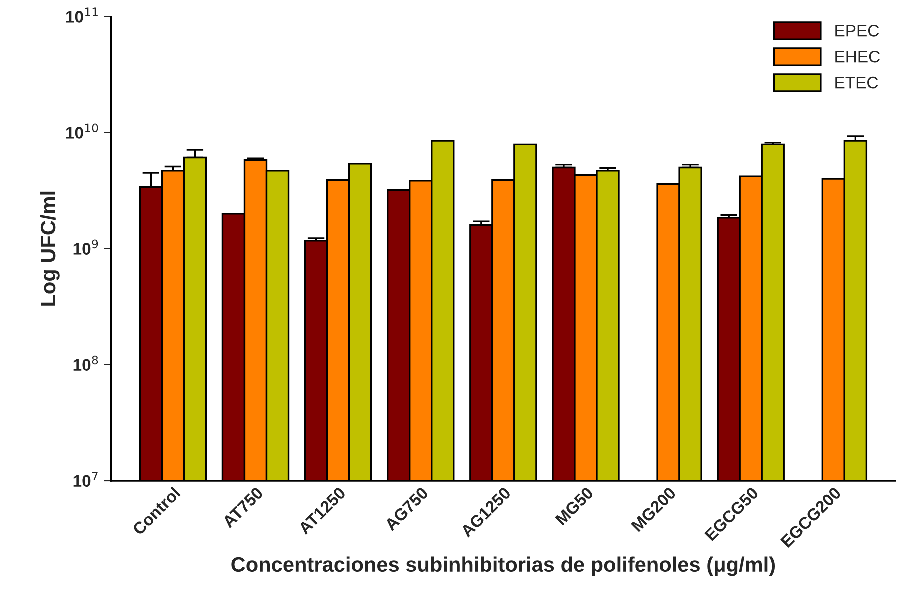  What do you see at coordinates (86, 480) in the screenshot?
I see `y-tick-label: 10$^{7}$` at bounding box center [86, 480].